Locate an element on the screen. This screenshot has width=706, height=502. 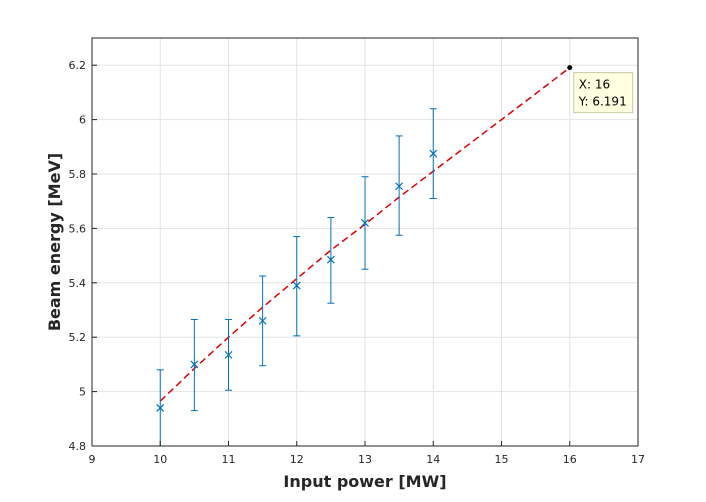
x-tick-label: 12 is located at coordinates (297, 459).